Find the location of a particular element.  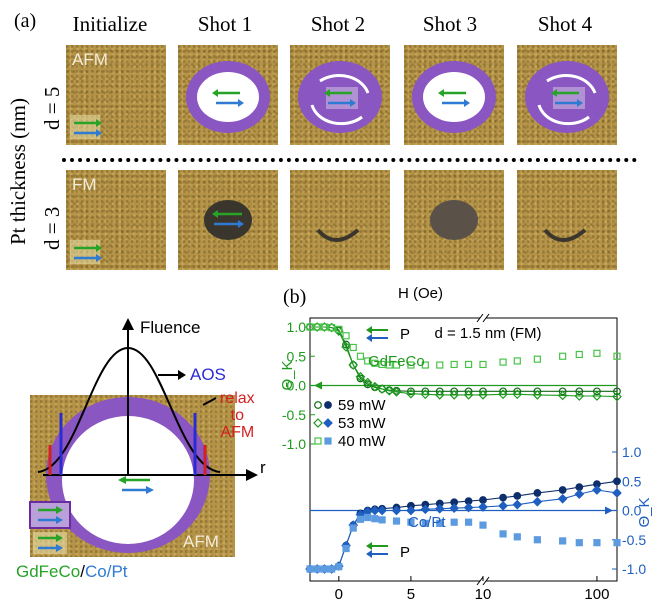

legend-copt: Co/Pt is located at coordinates (106, 571).